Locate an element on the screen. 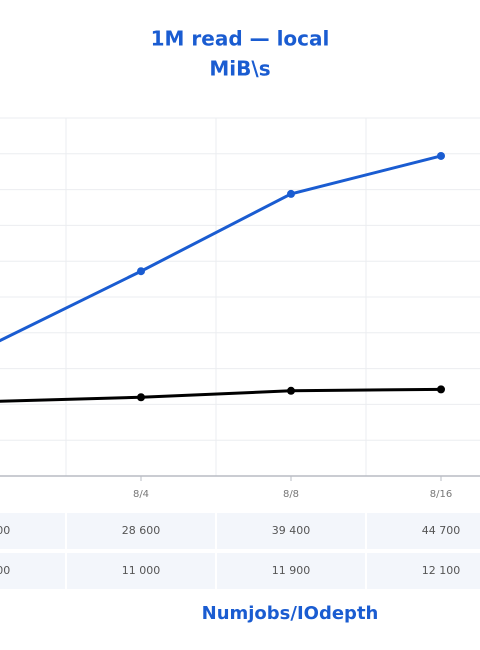 This screenshot has width=480, height=650. chart-title: 1M read — local is located at coordinates (240, 39).